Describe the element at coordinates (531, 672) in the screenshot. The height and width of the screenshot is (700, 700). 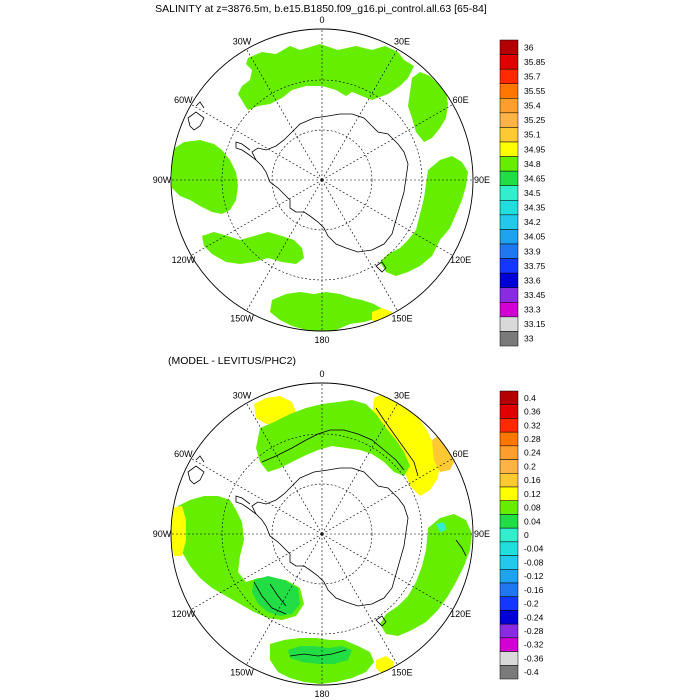
I see `colorbar-label: -0.4` at that location.